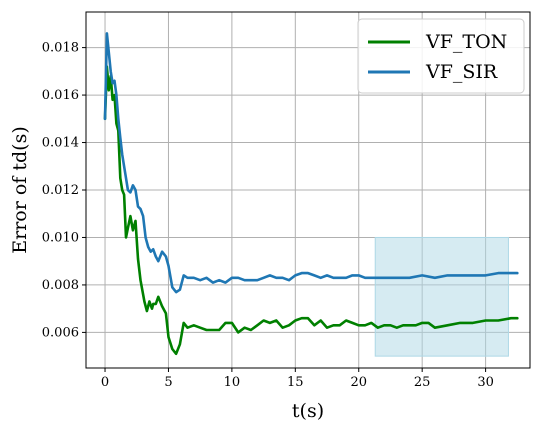  What do you see at coordinates (466, 42) in the screenshot?
I see `legend-label: VF_TON` at bounding box center [466, 42].